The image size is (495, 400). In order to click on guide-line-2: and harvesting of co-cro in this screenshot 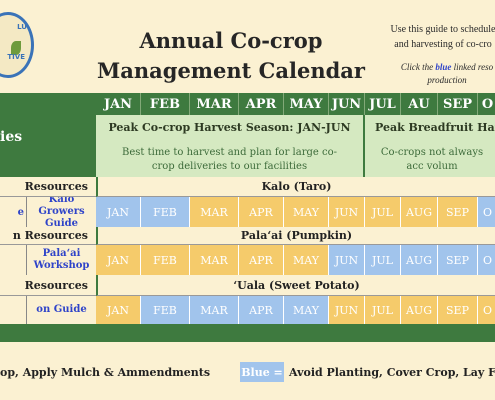, I will do `click(443, 44)`.